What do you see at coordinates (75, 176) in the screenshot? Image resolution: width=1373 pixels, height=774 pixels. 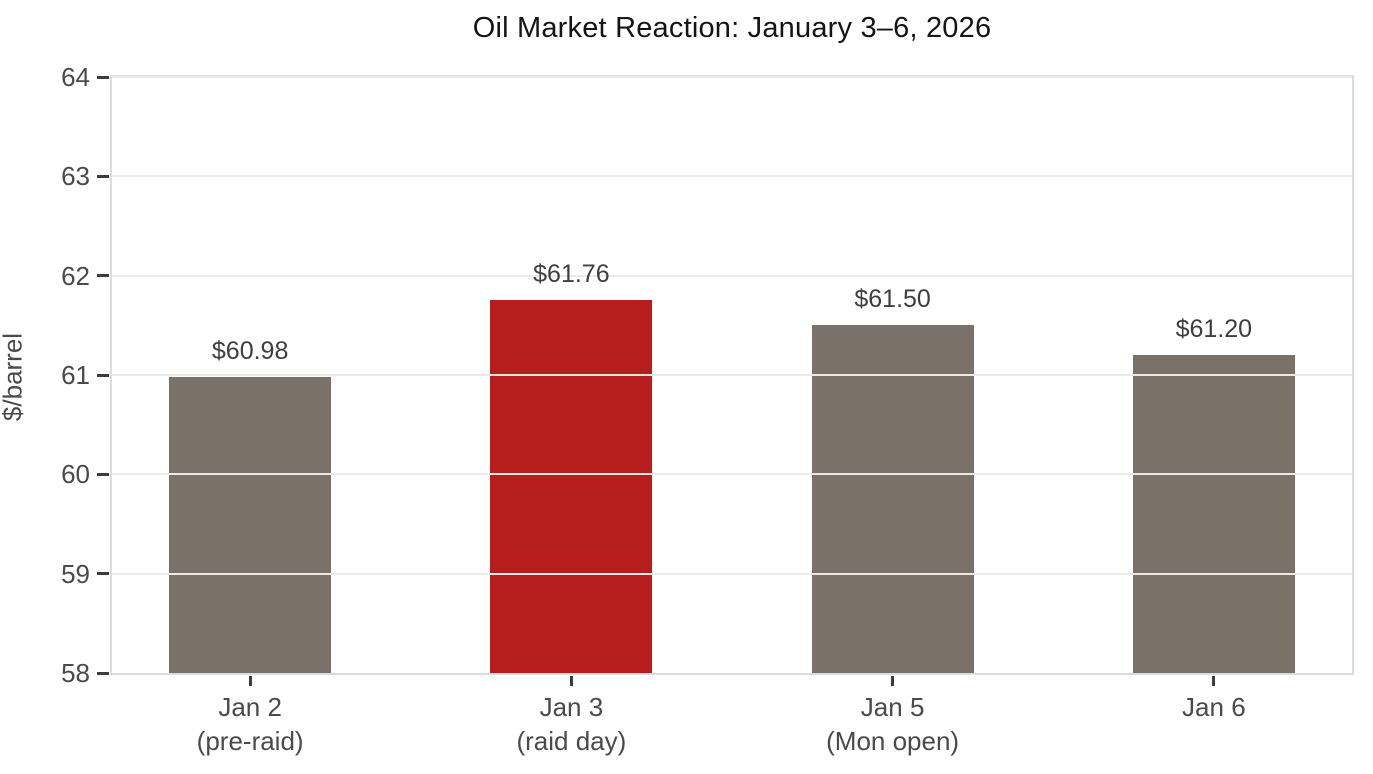 I see `y-tick-label: 63` at bounding box center [75, 176].